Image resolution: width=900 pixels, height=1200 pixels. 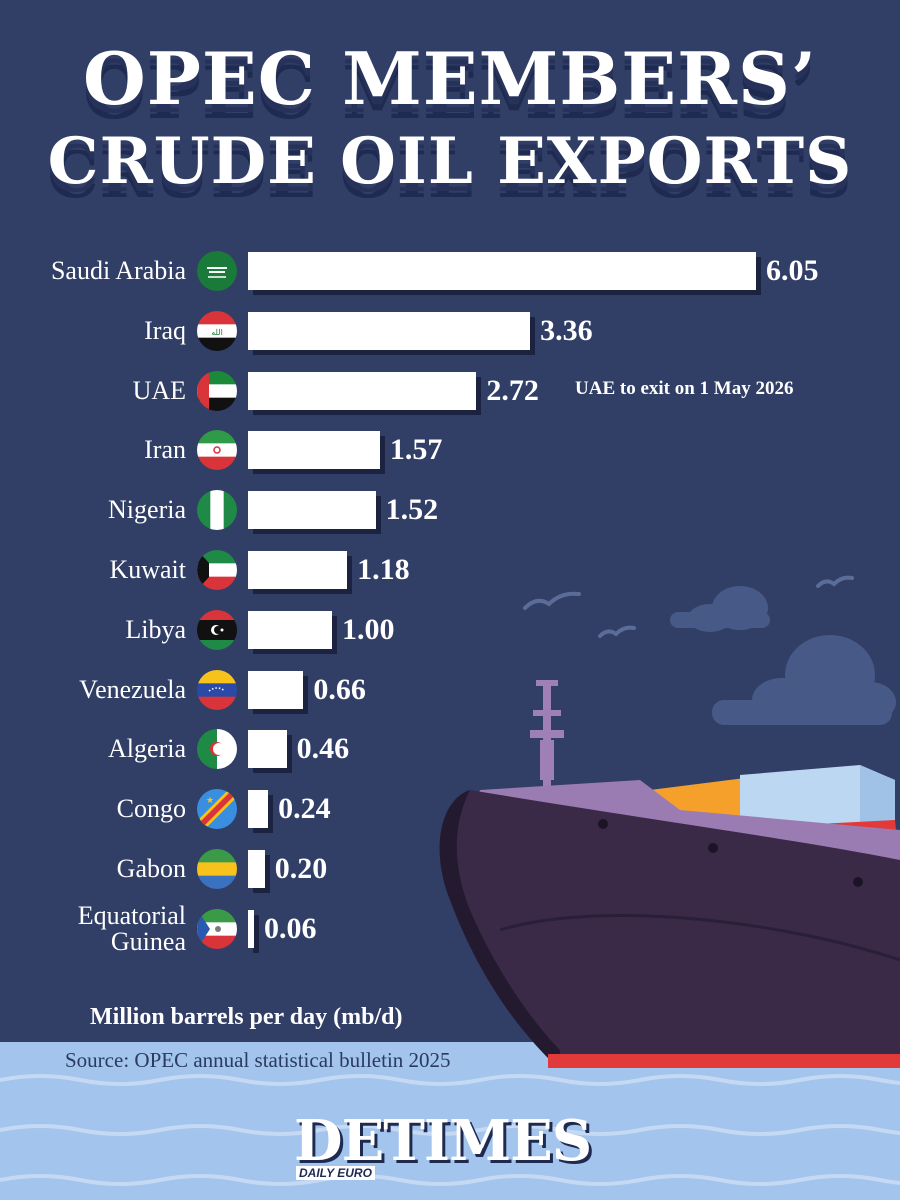 I want to click on country-label: Saudi Arabia, so click(x=118, y=271).